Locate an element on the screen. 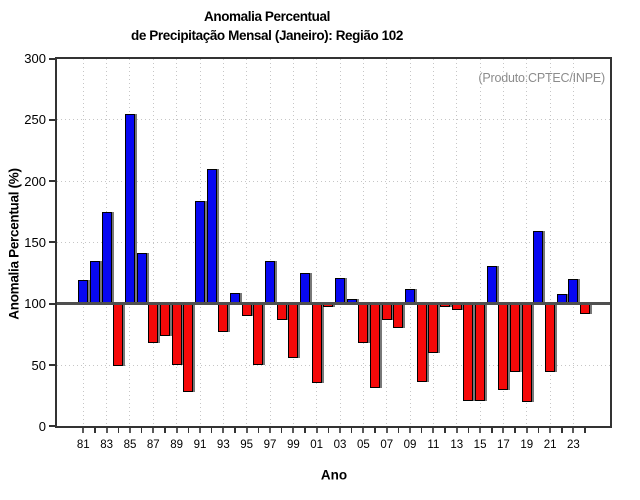  x-tick-label-1985: 85 is located at coordinates (130, 444).